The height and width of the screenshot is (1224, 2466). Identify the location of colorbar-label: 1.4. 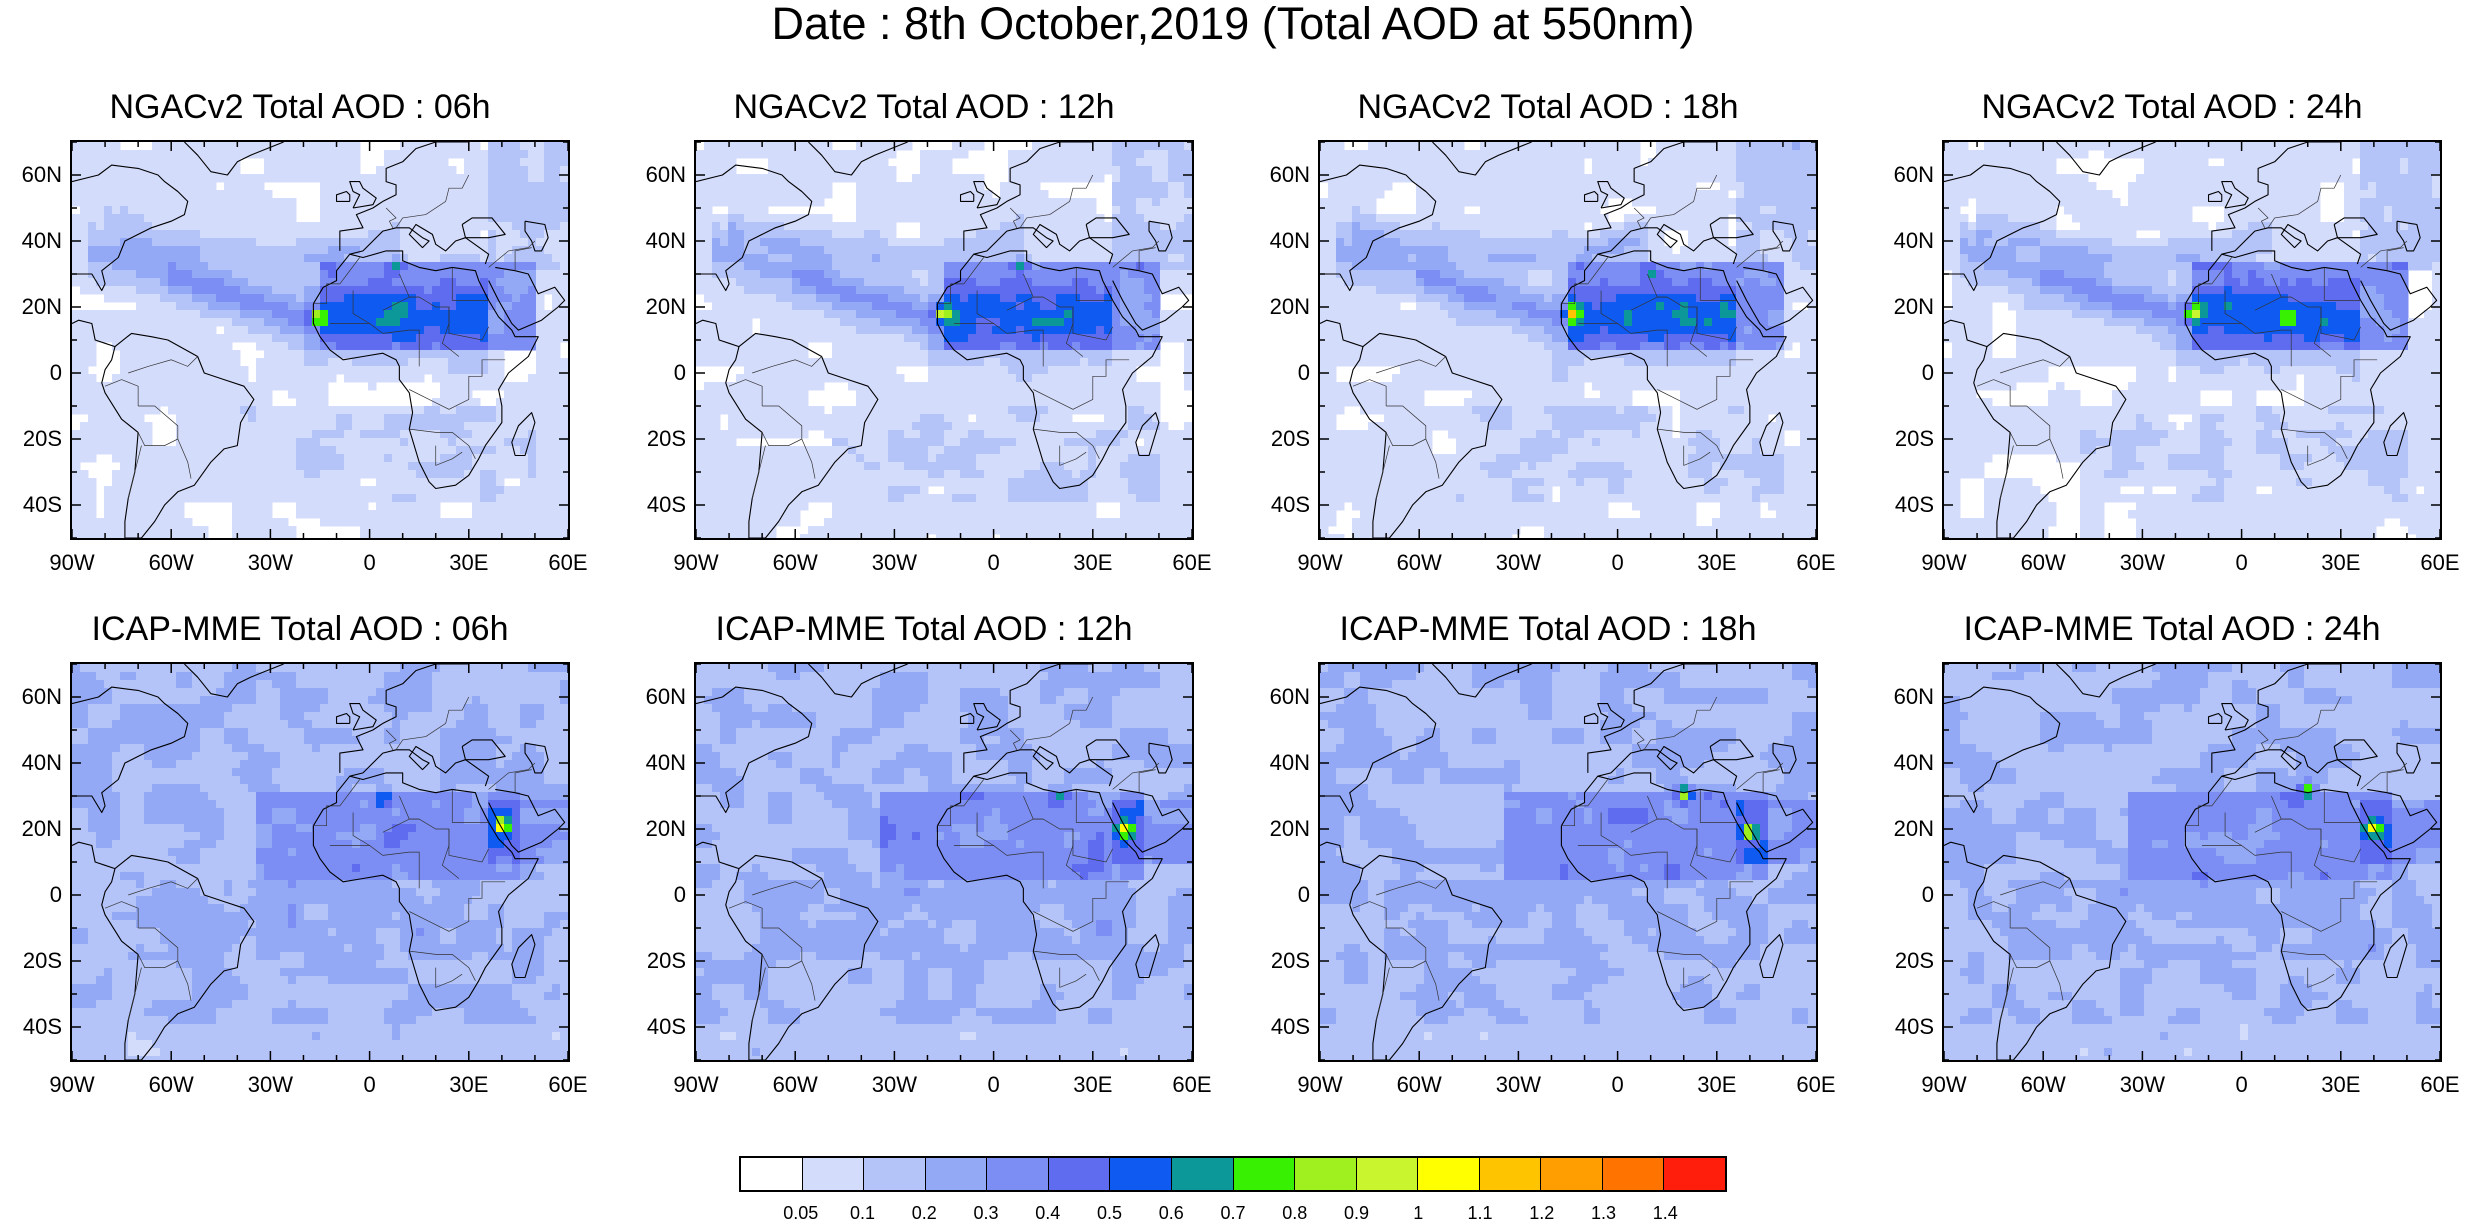
(1665, 1213).